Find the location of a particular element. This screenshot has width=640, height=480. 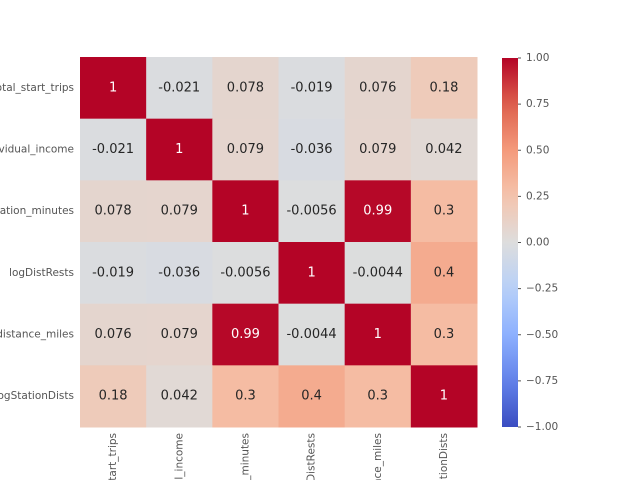

colorbar-tick-label: 1.00 is located at coordinates (537, 58).